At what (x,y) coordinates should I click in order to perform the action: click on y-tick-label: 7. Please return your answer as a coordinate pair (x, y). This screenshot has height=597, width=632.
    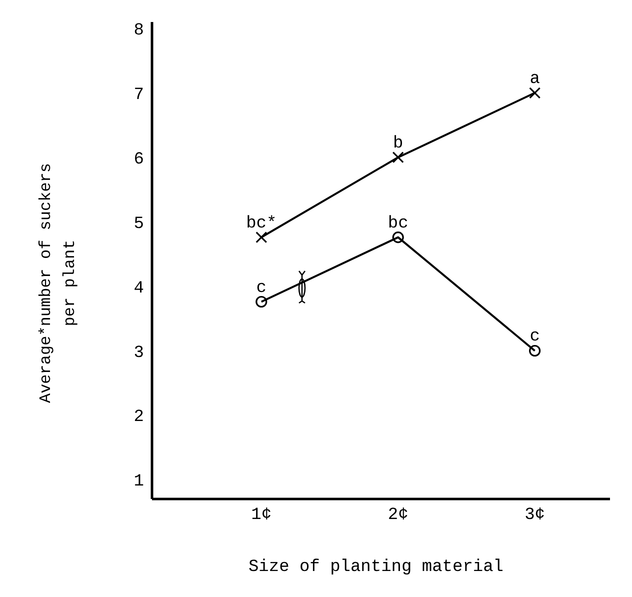
    Looking at the image, I should click on (139, 95).